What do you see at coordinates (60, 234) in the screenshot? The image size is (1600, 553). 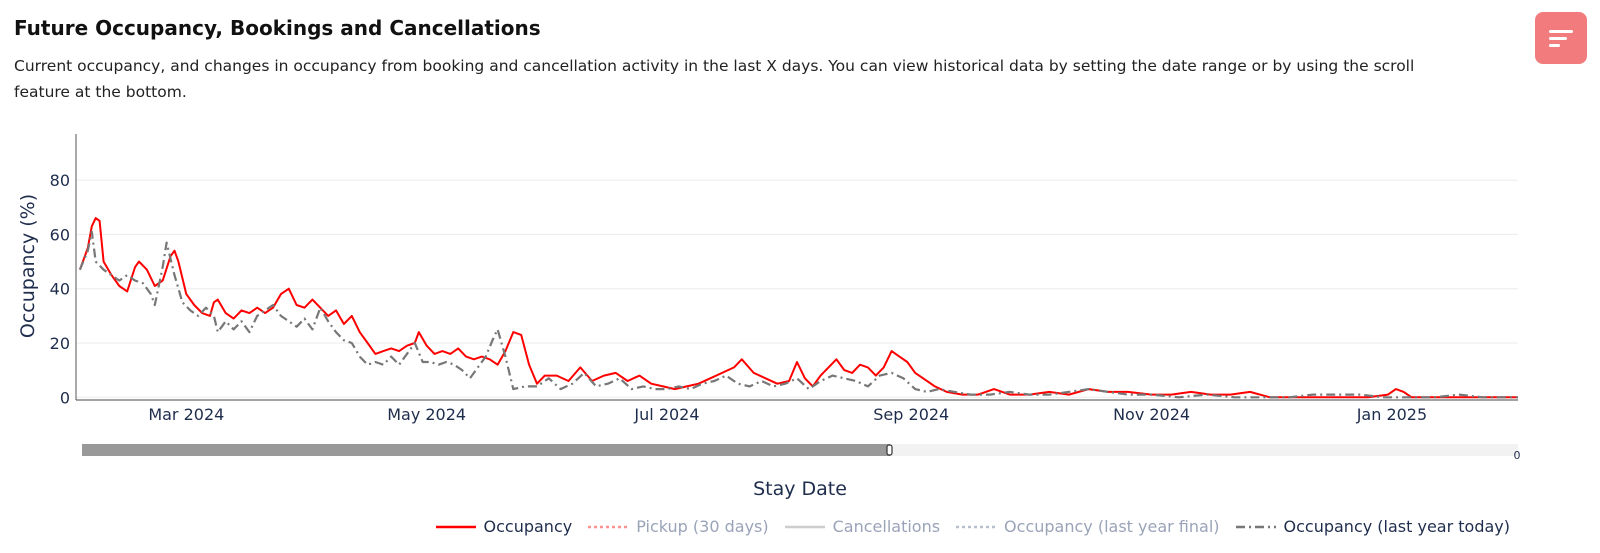 I see `y-tick-label: 60` at bounding box center [60, 234].